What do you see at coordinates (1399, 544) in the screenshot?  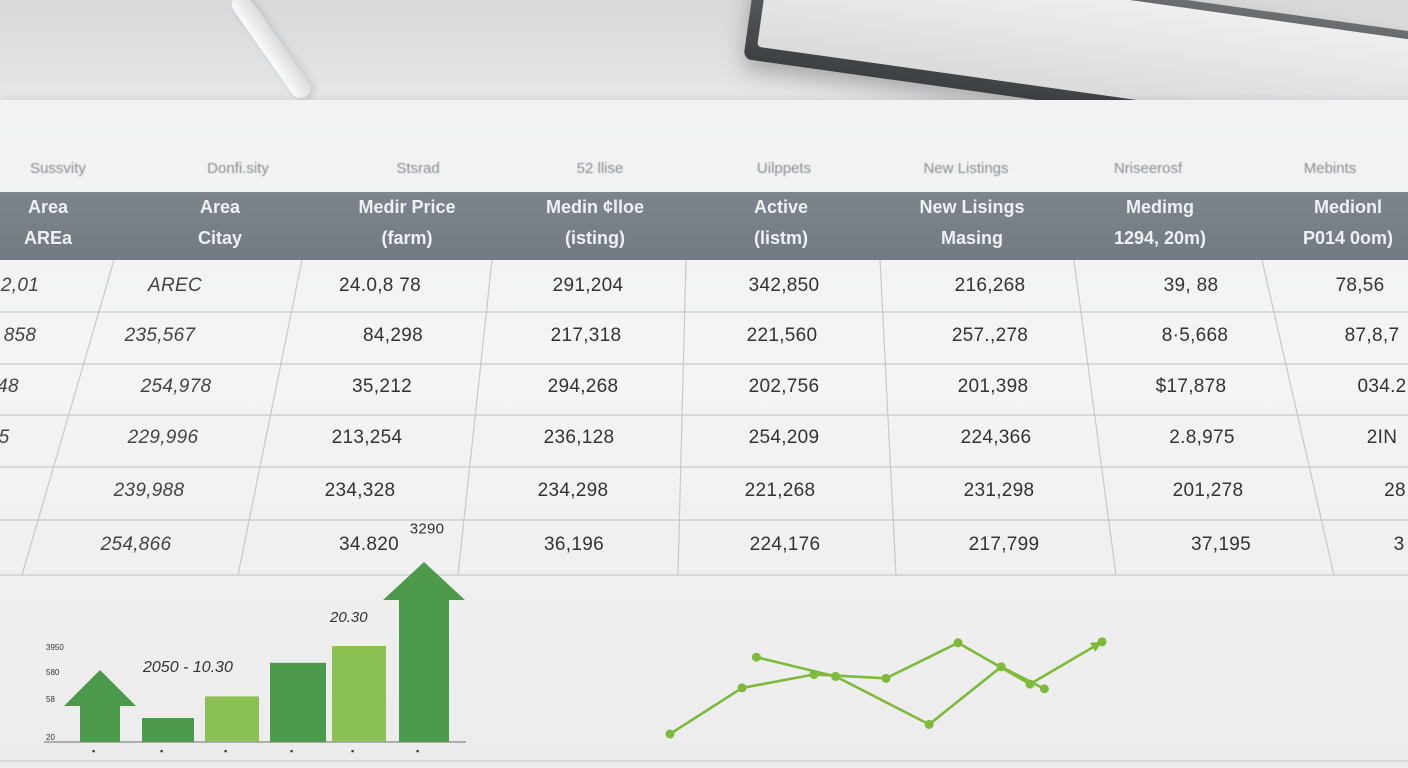 I see `table-cell: 3` at bounding box center [1399, 544].